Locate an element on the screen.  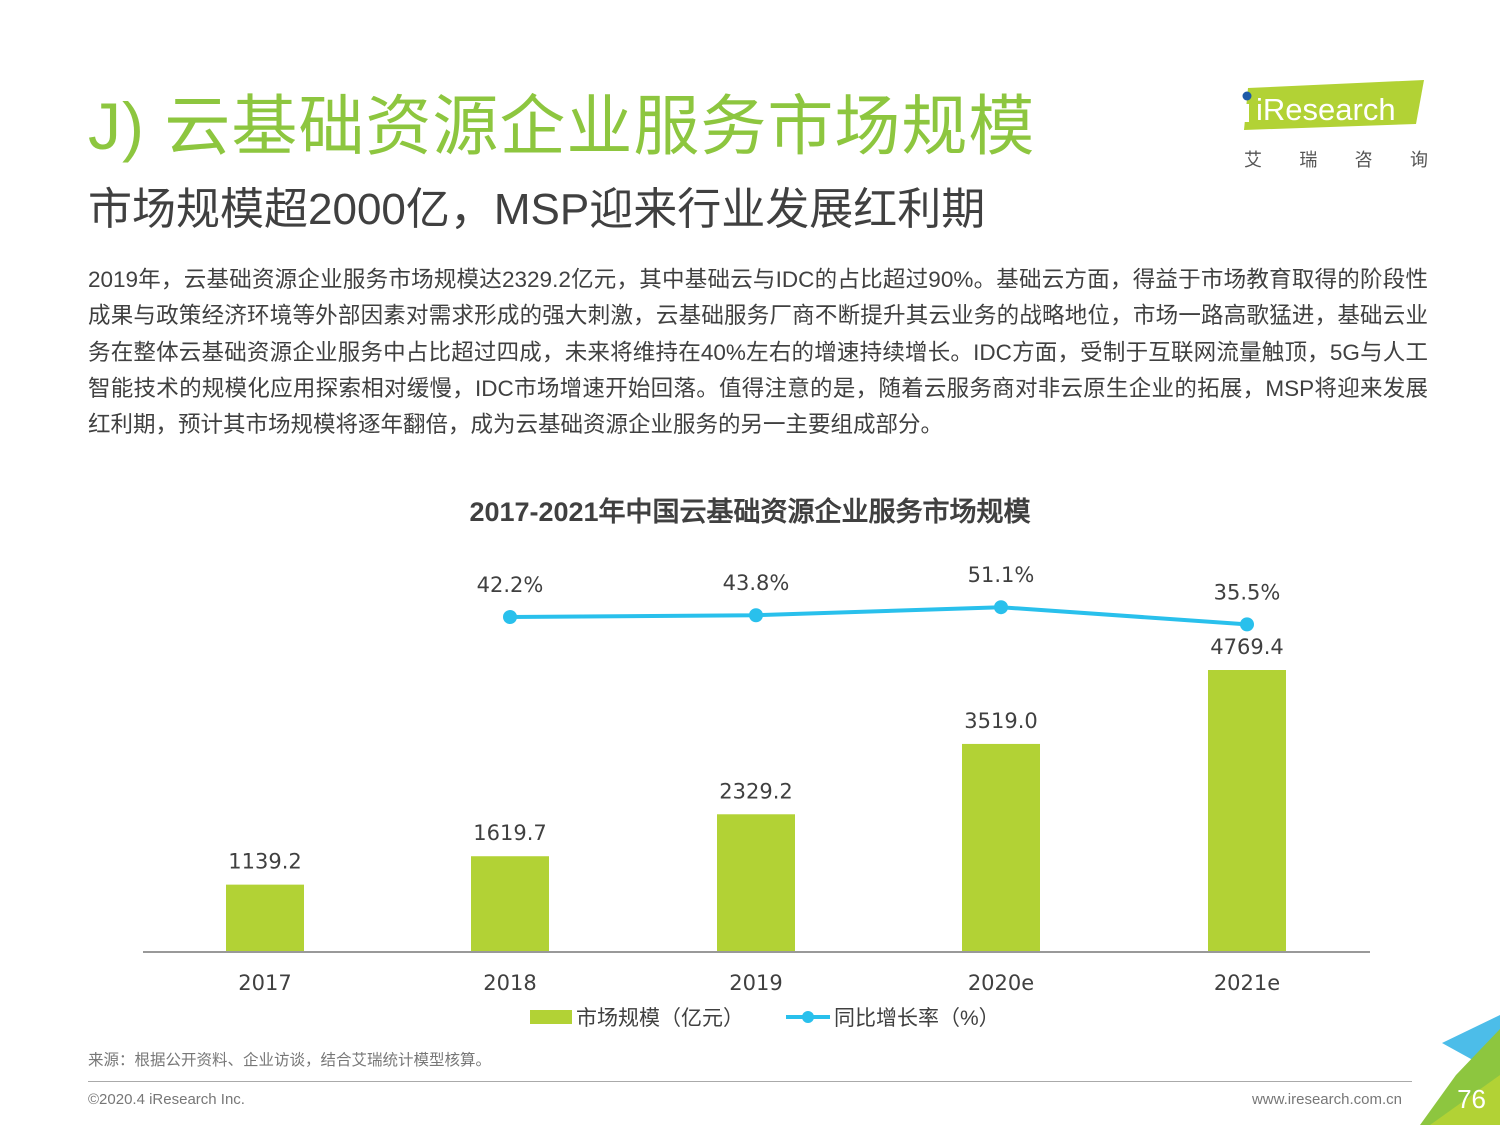
growth-point-2021e is located at coordinates (1247, 624).